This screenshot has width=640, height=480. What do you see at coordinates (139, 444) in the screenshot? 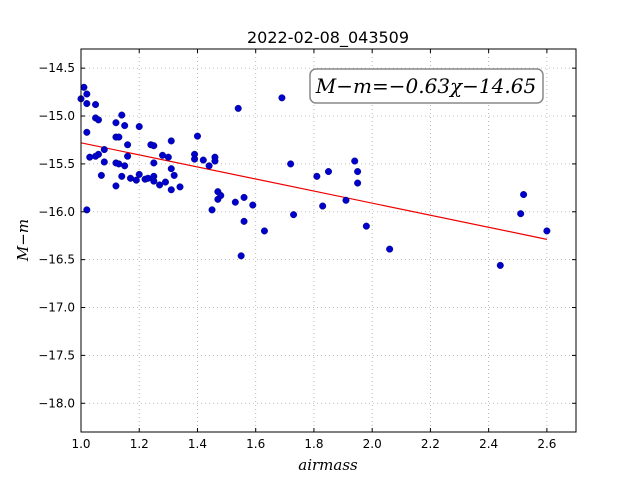
I see `x-tick-label: 1.2` at bounding box center [139, 444].